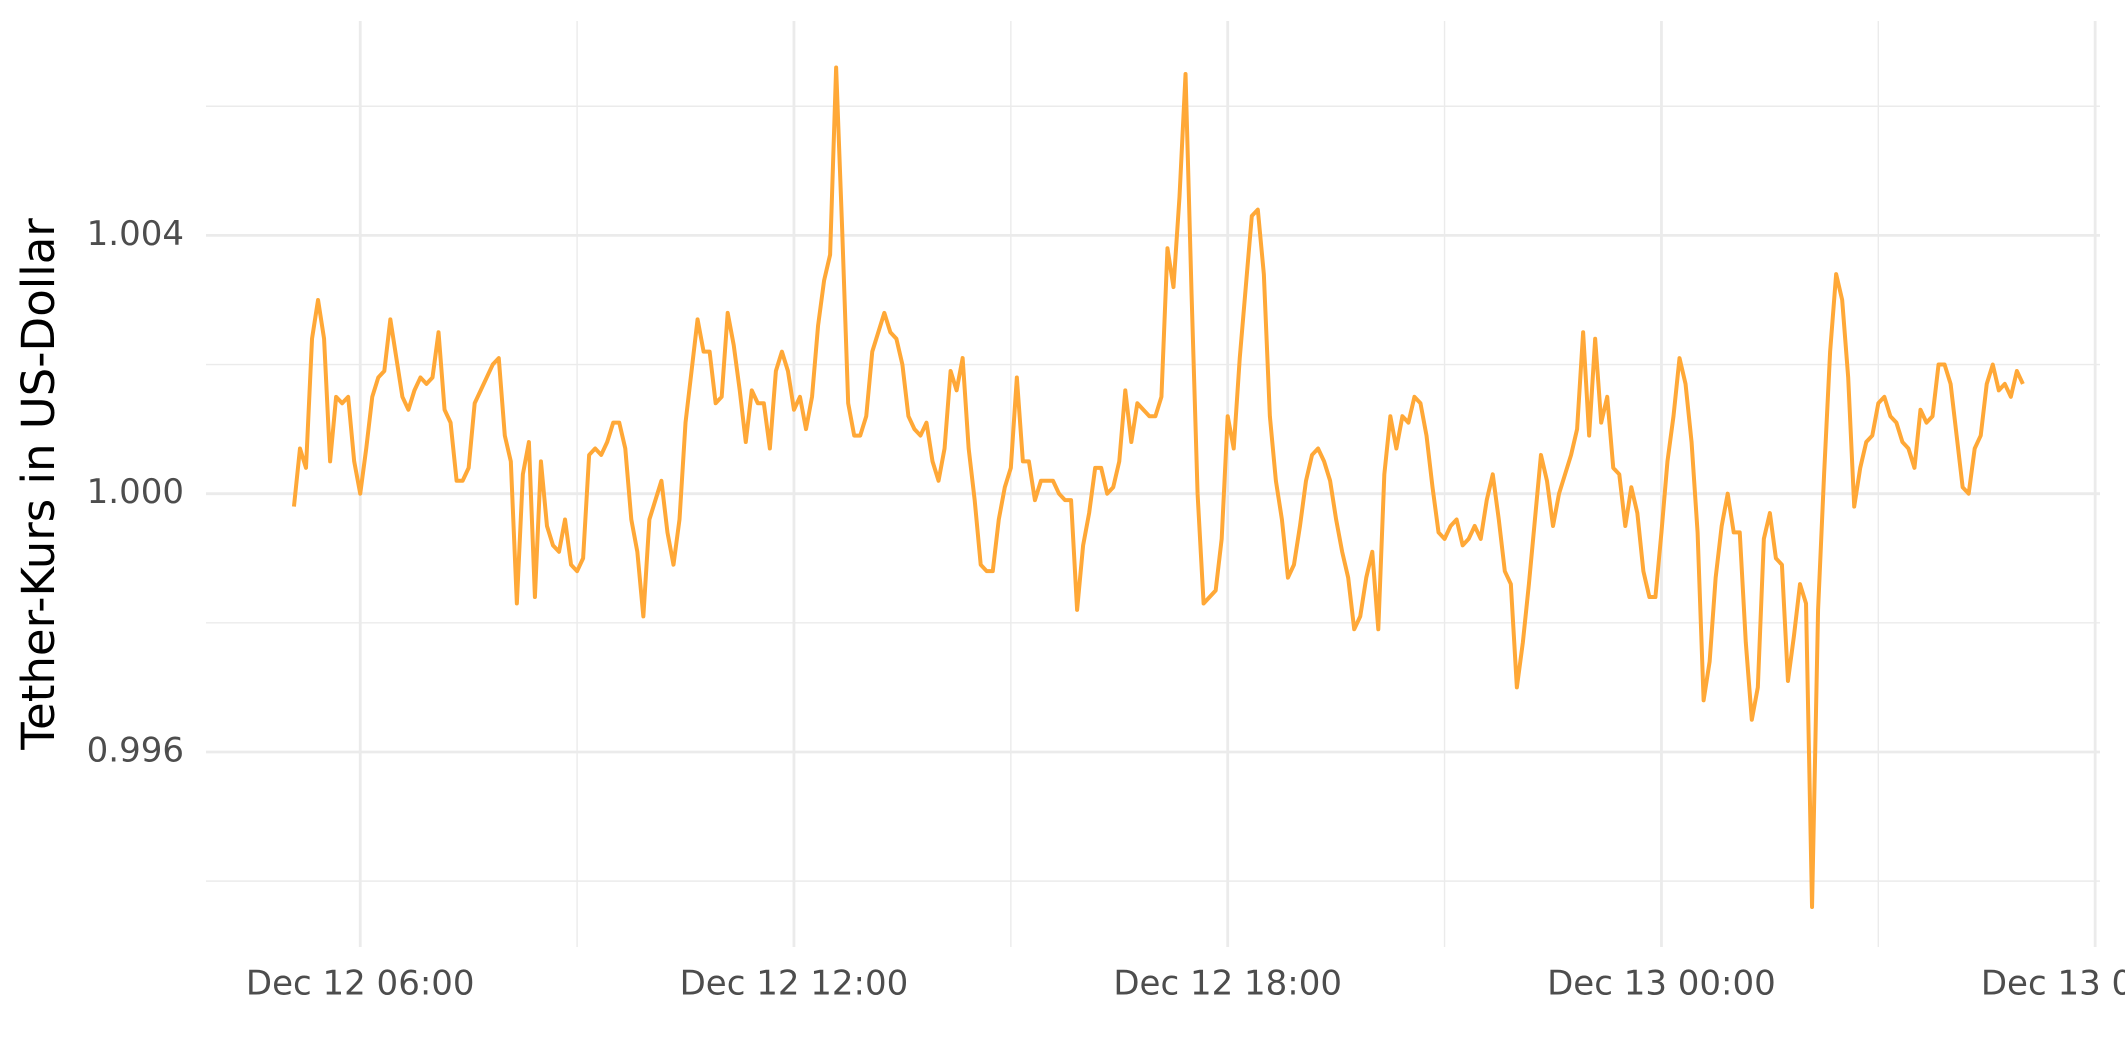 This screenshot has width=2125, height=1062. Describe the element at coordinates (2053, 984) in the screenshot. I see `x-tick-label: Dec 13 06:00` at that location.